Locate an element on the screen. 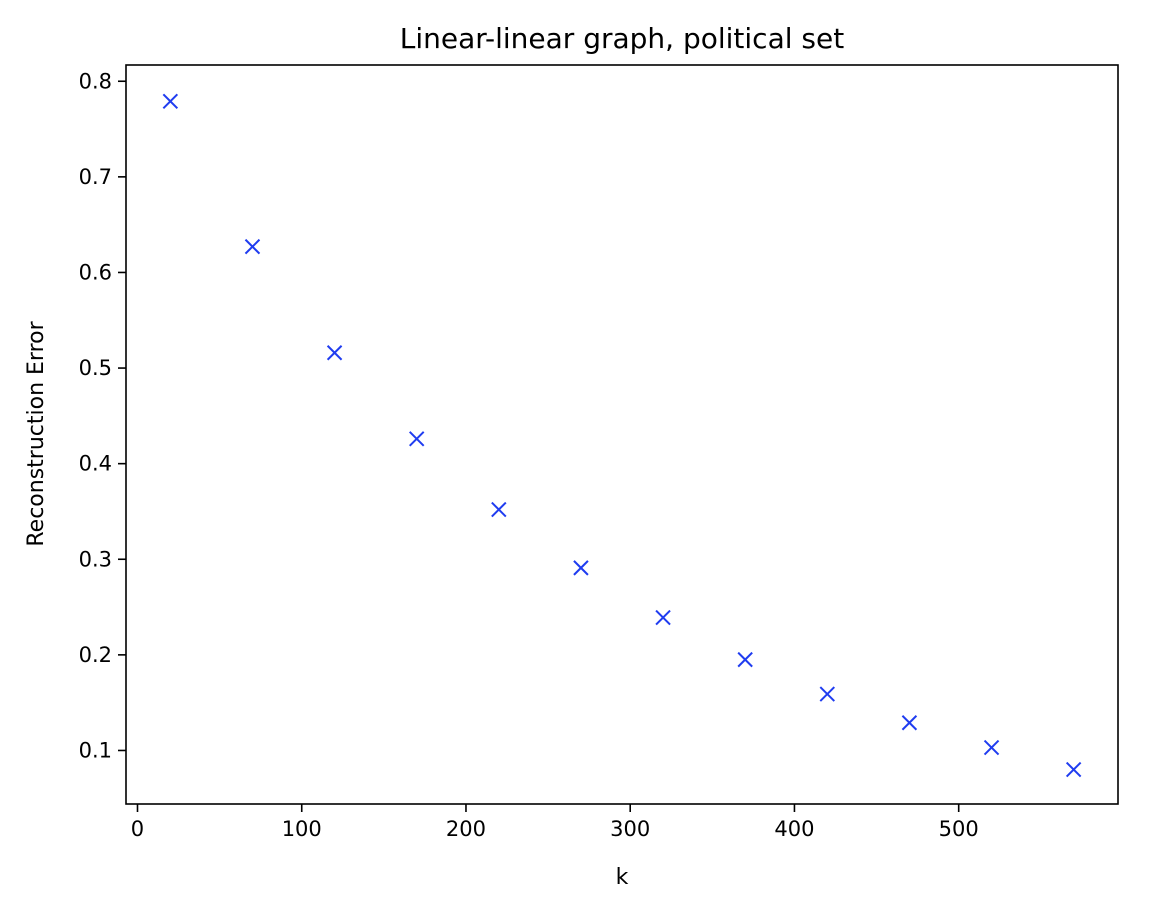  y-tick-label: 0.6 is located at coordinates (95, 272).